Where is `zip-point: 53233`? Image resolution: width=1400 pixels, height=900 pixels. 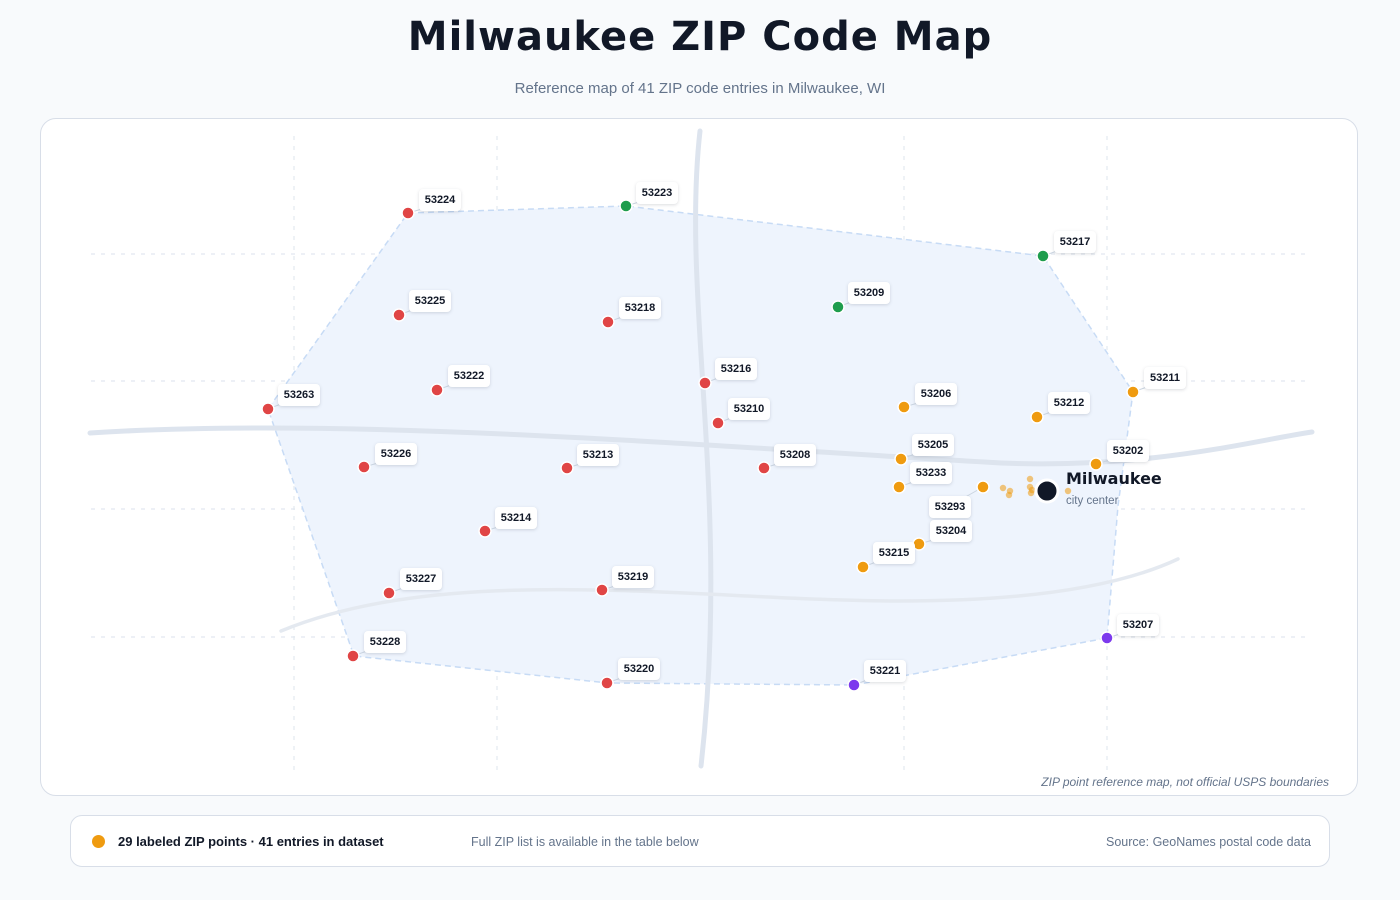 zip-point: 53233 is located at coordinates (922, 478).